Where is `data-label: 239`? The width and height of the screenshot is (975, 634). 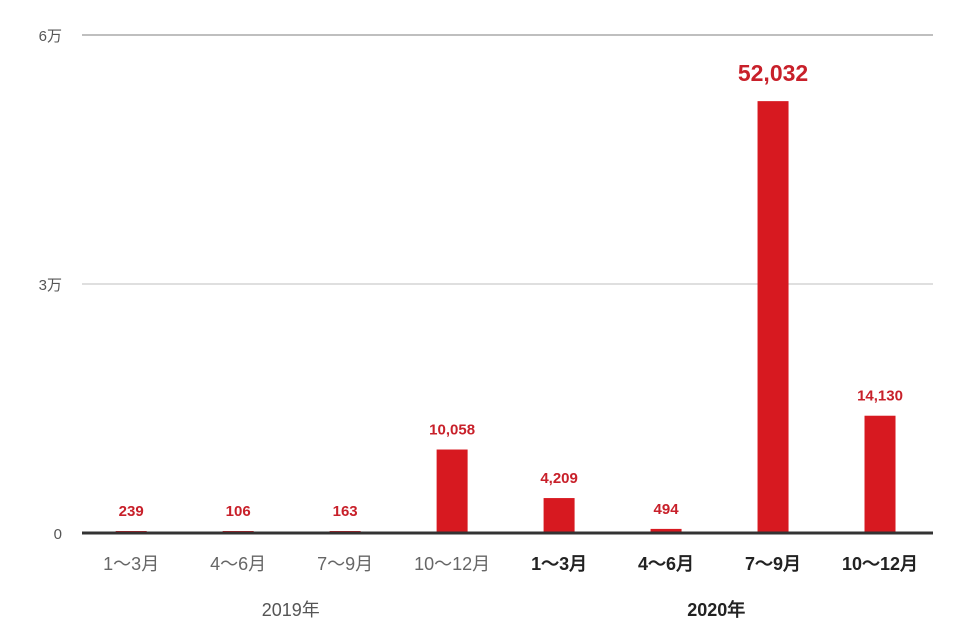
data-label: 239 is located at coordinates (131, 511).